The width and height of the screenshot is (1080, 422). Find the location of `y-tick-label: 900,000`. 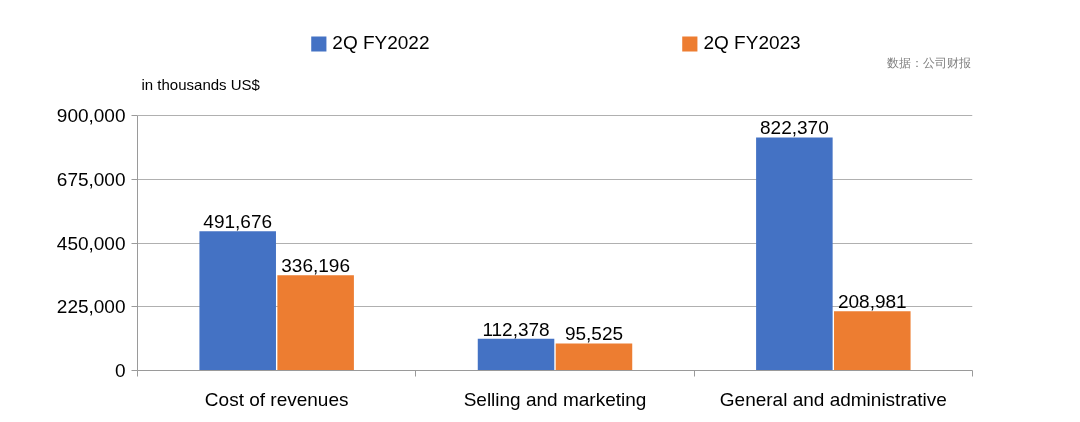

y-tick-label: 900,000 is located at coordinates (91, 115).